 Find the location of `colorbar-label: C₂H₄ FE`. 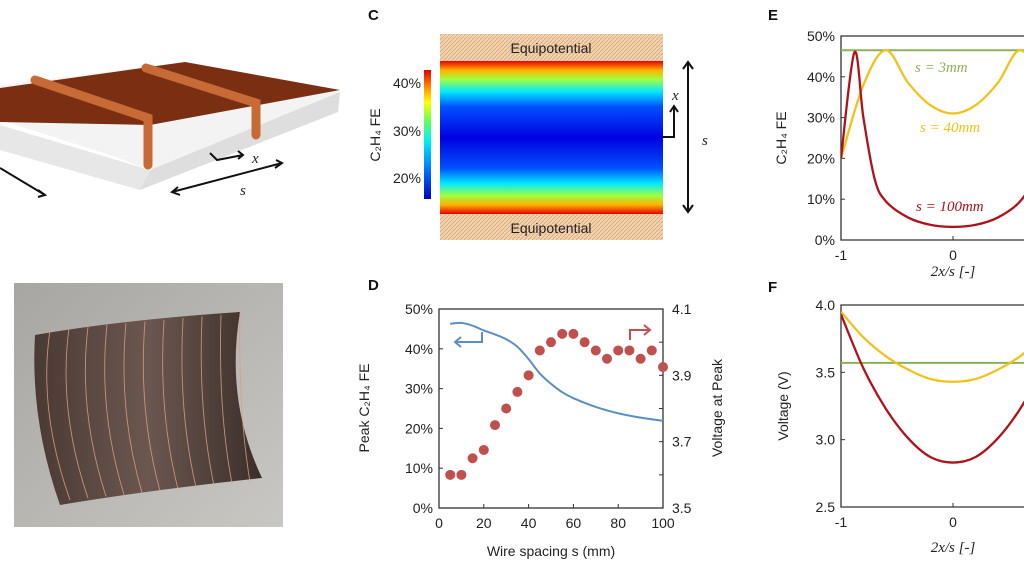

colorbar-label: C₂H₄ FE is located at coordinates (375, 134).